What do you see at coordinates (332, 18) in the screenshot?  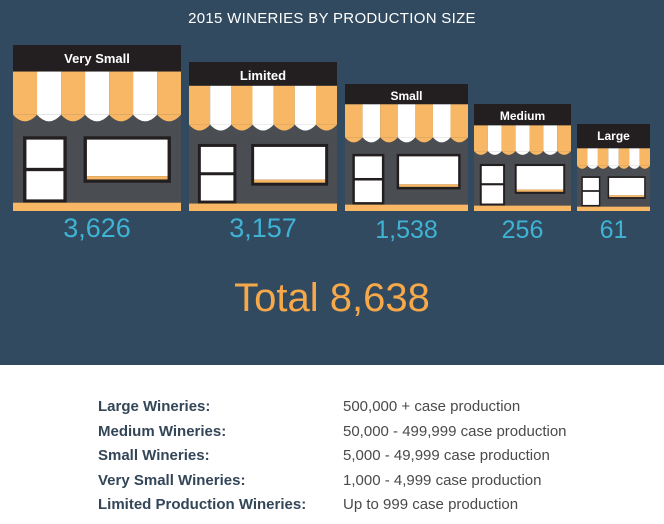 I see `page-title: 2015 WINERIES BY PRODUCTION SIZE` at bounding box center [332, 18].